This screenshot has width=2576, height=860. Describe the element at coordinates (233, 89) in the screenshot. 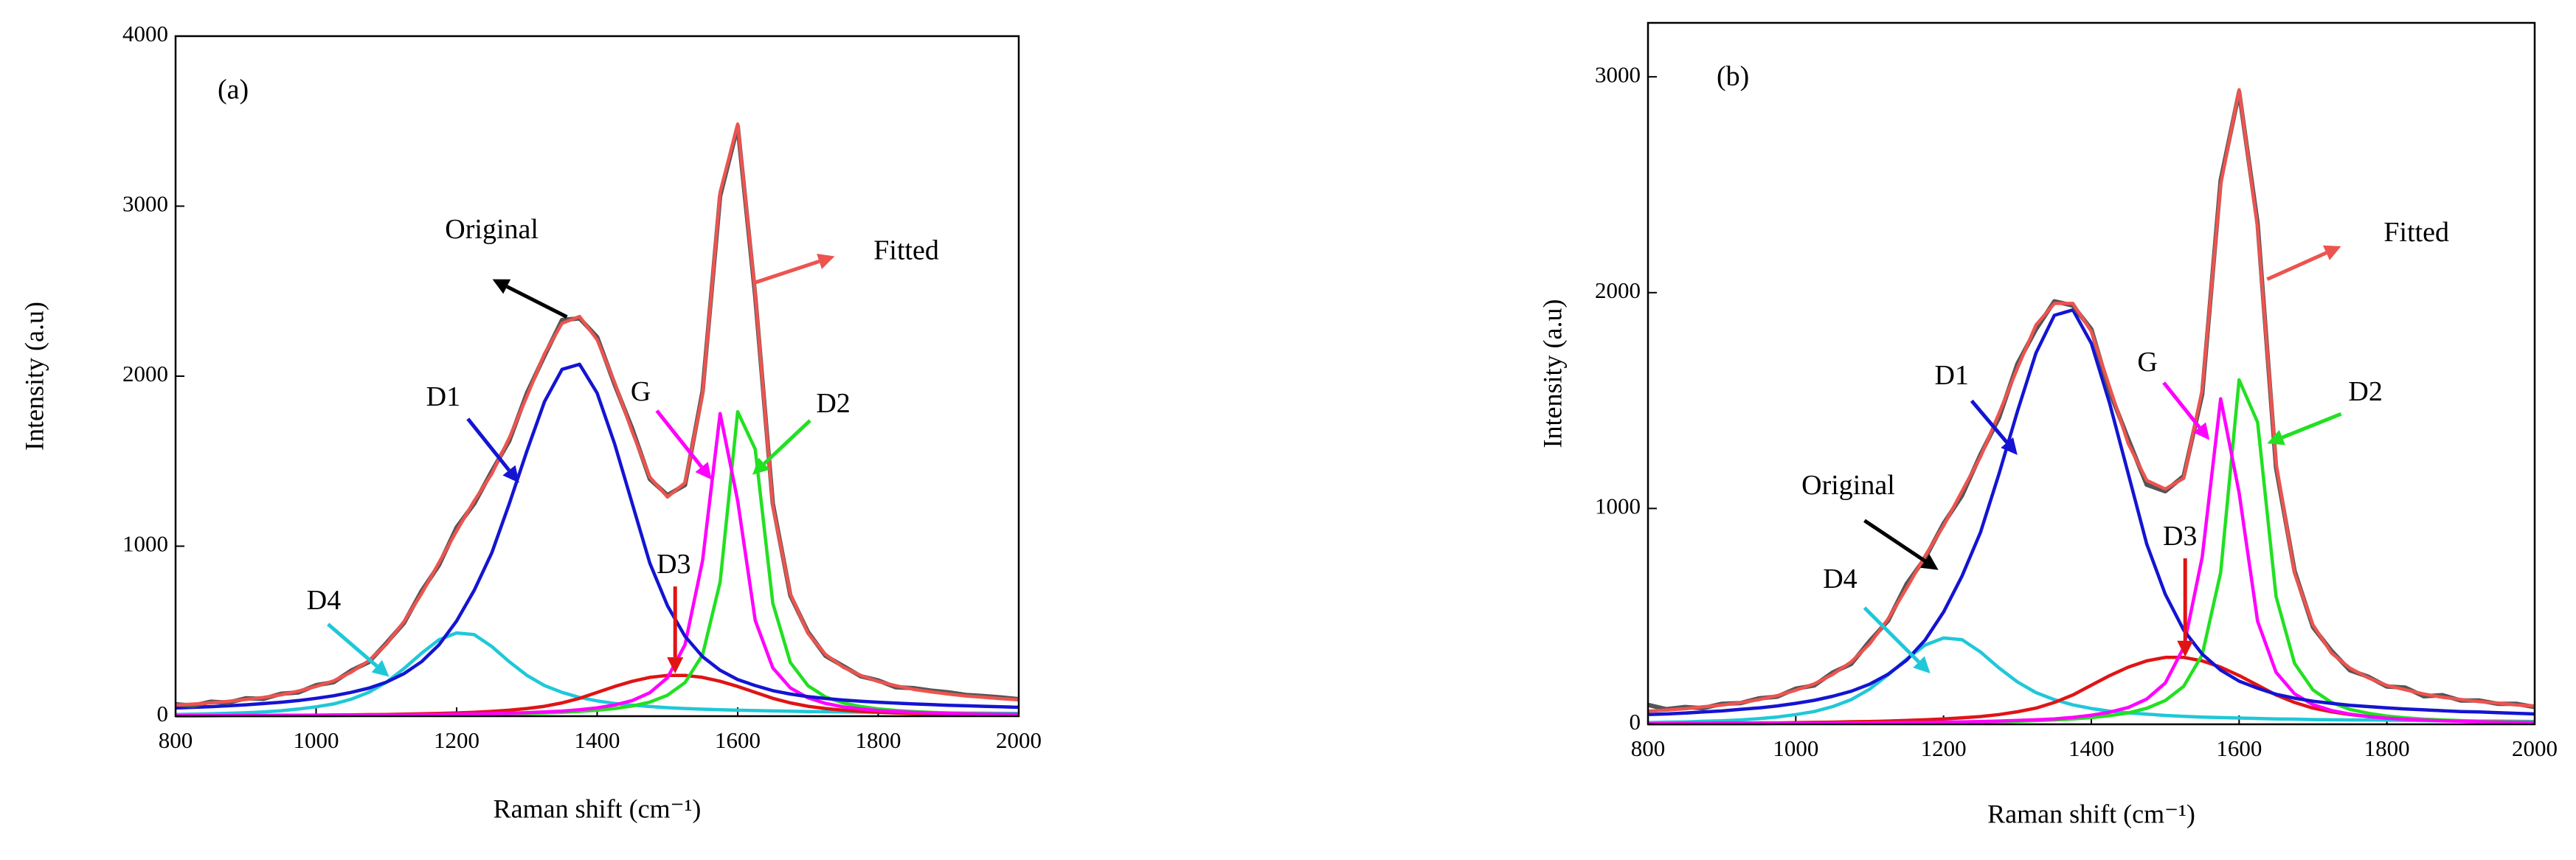

I see `panel-label: (a)` at that location.